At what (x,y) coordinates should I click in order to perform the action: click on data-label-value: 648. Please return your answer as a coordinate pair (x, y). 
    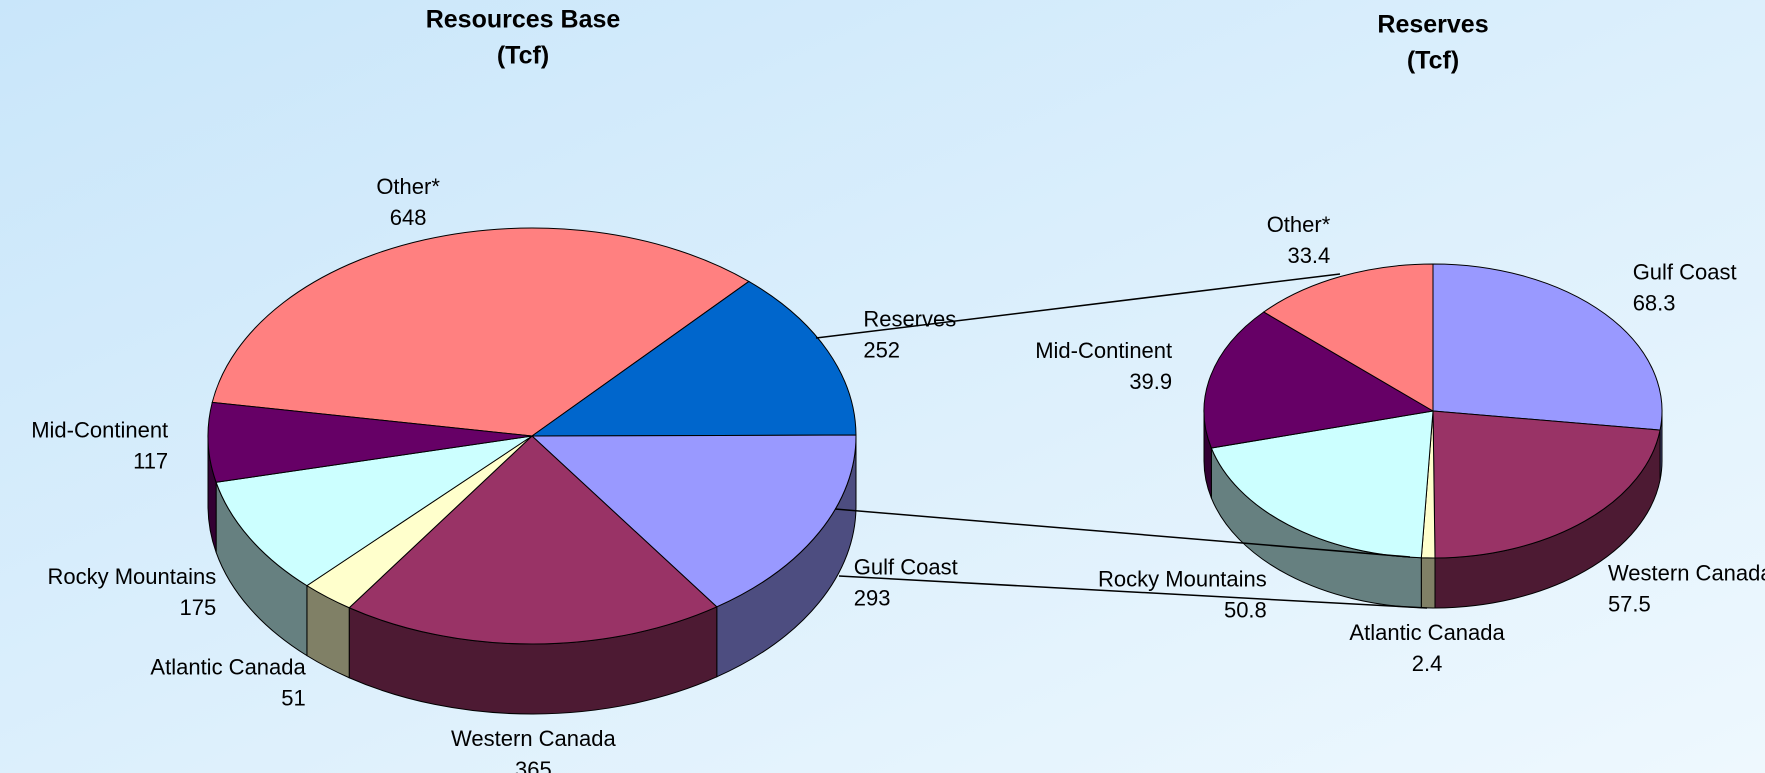
    Looking at the image, I should click on (408, 217).